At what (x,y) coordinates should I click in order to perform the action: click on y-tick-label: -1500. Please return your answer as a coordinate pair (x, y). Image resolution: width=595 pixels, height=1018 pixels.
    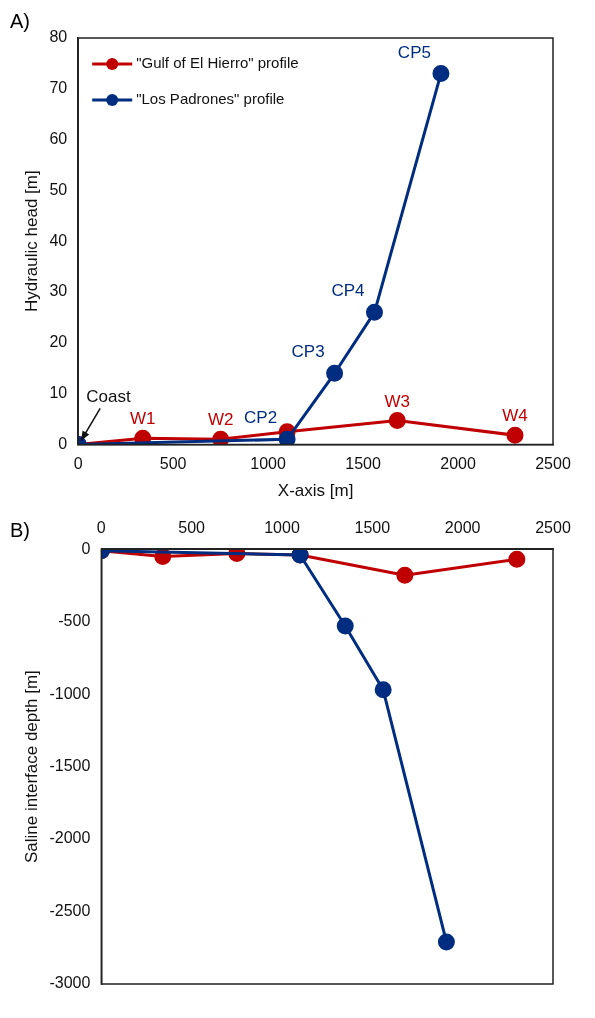
    Looking at the image, I should click on (70, 766).